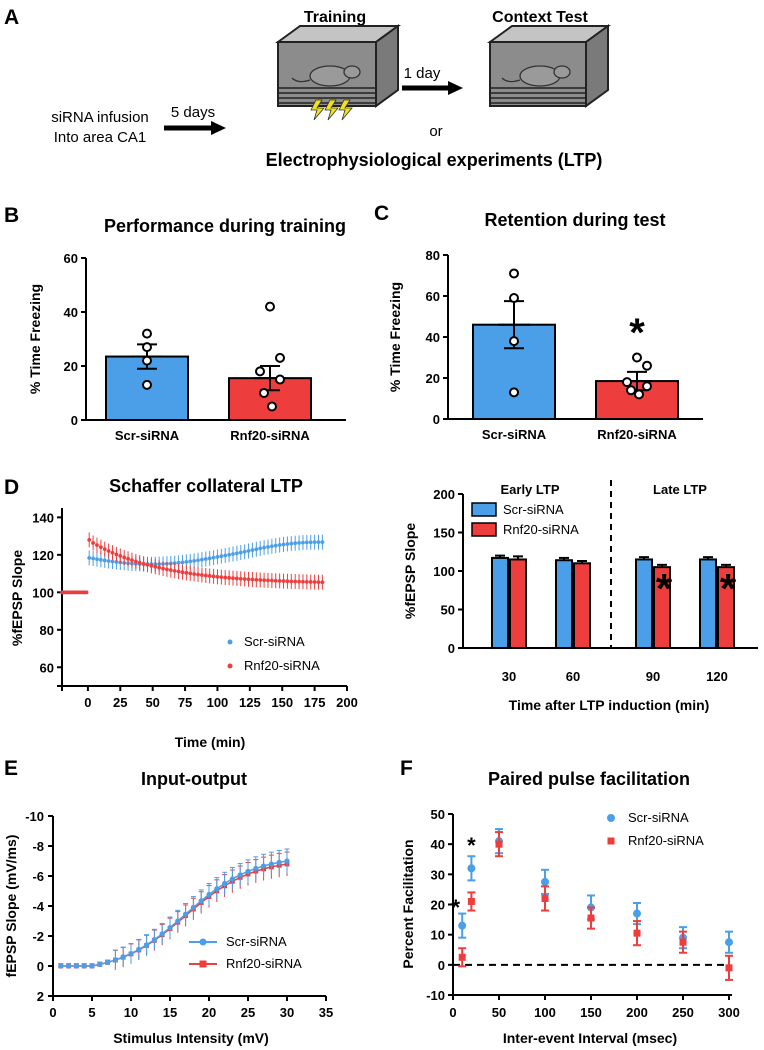 This screenshot has height=1050, width=764. I want to click on x-tick-label: 50, so click(152, 702).